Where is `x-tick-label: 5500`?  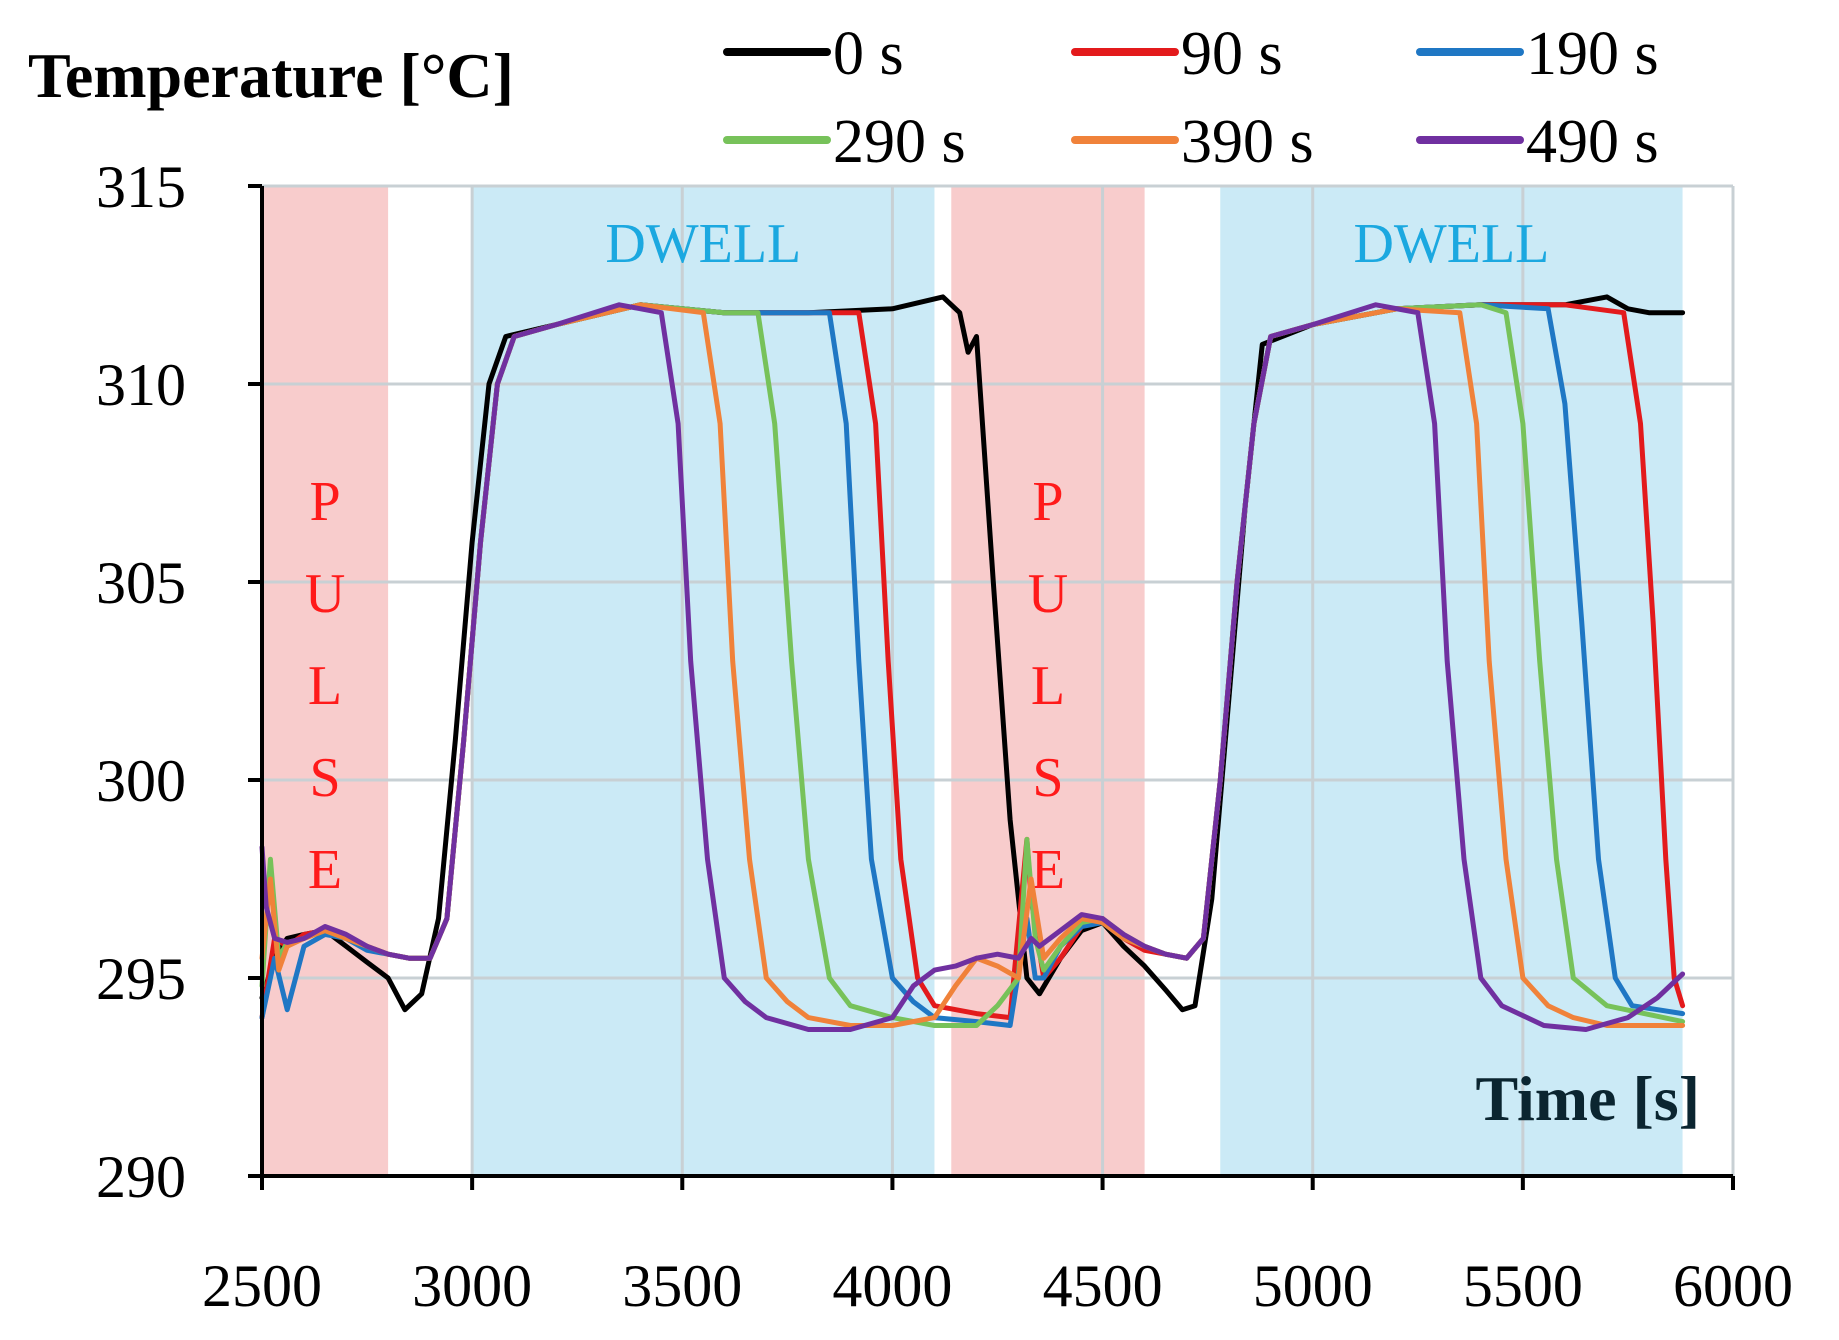
x-tick-label: 5500 is located at coordinates (1523, 1286).